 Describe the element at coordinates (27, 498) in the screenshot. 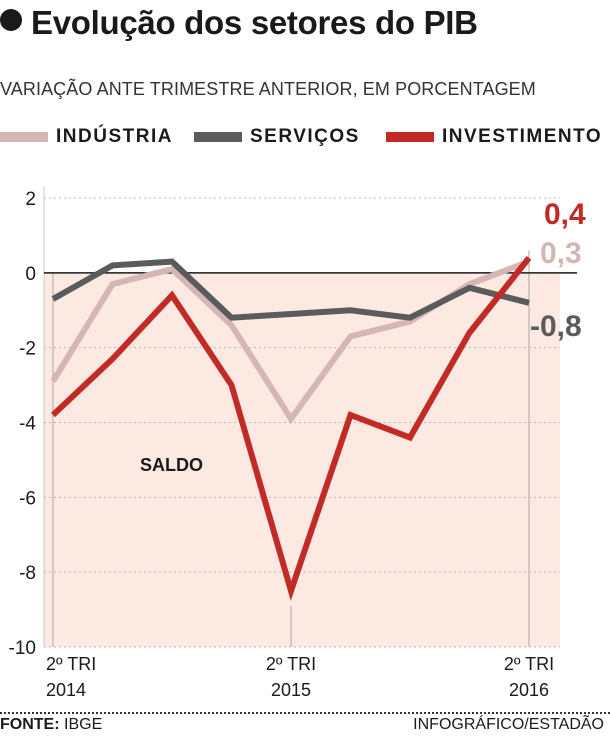

I see `y-tick-label-4: -6` at that location.